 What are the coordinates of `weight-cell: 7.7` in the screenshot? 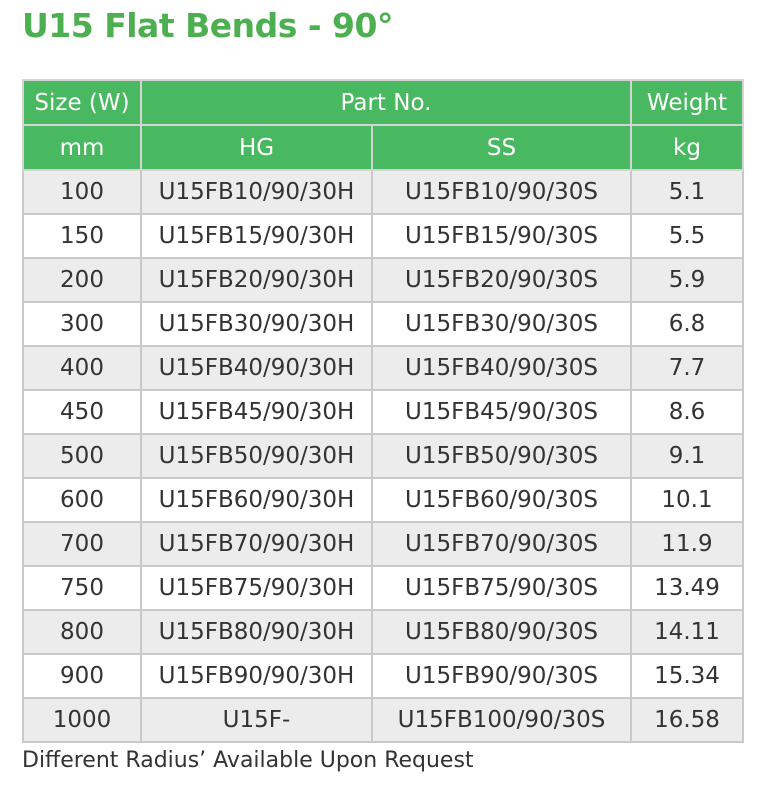 It's located at (687, 368).